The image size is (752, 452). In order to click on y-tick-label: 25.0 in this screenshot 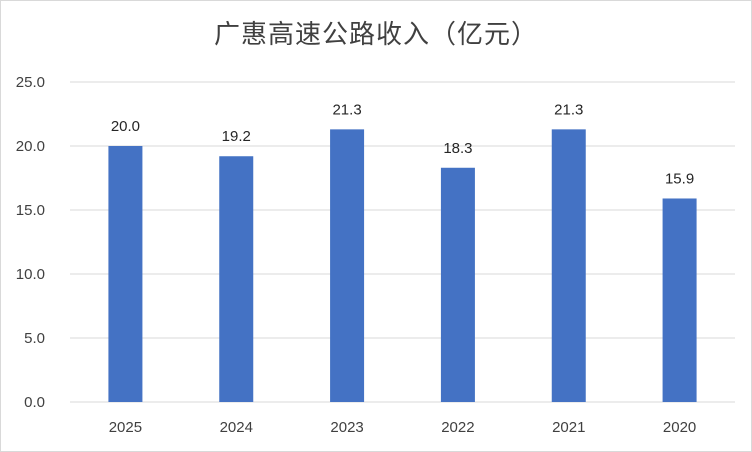, I will do `click(30, 82)`.